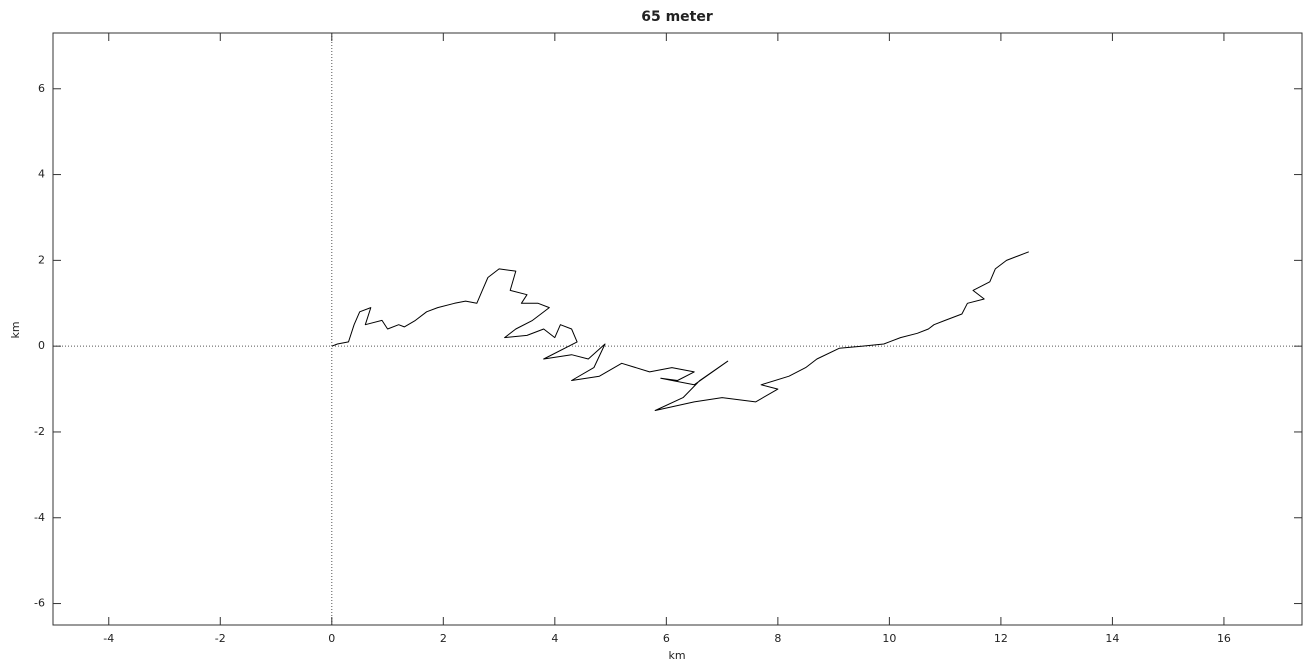  I want to click on y-tick-label: 4, so click(41, 174).